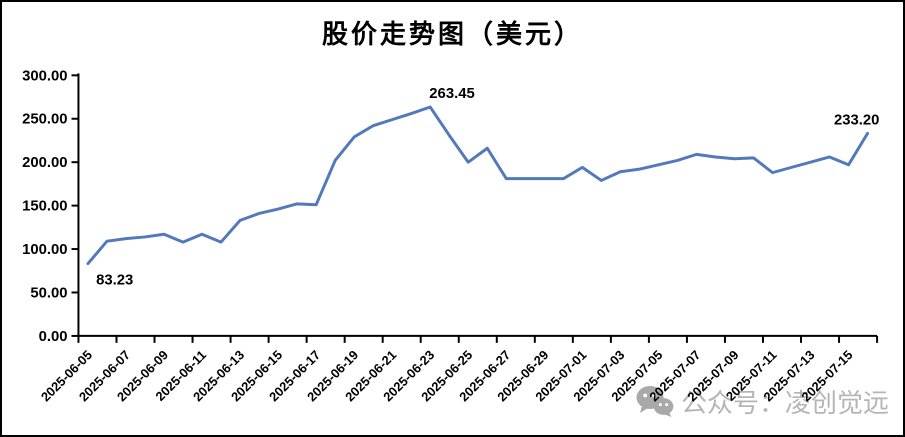 Image resolution: width=905 pixels, height=437 pixels. I want to click on y-tick-label: 200.00, so click(44, 163).